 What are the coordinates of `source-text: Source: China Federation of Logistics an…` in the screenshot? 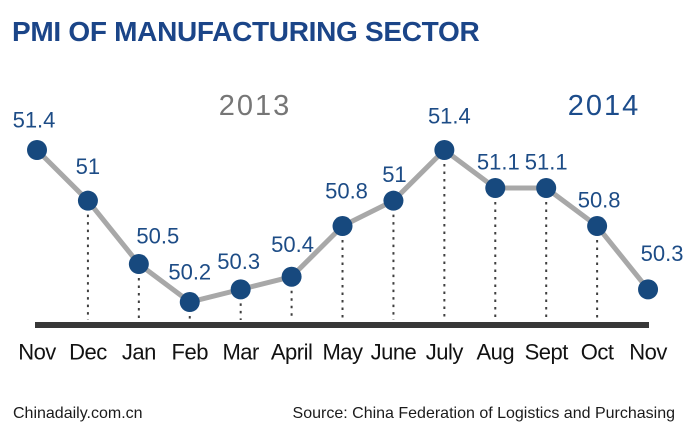 It's located at (483, 413).